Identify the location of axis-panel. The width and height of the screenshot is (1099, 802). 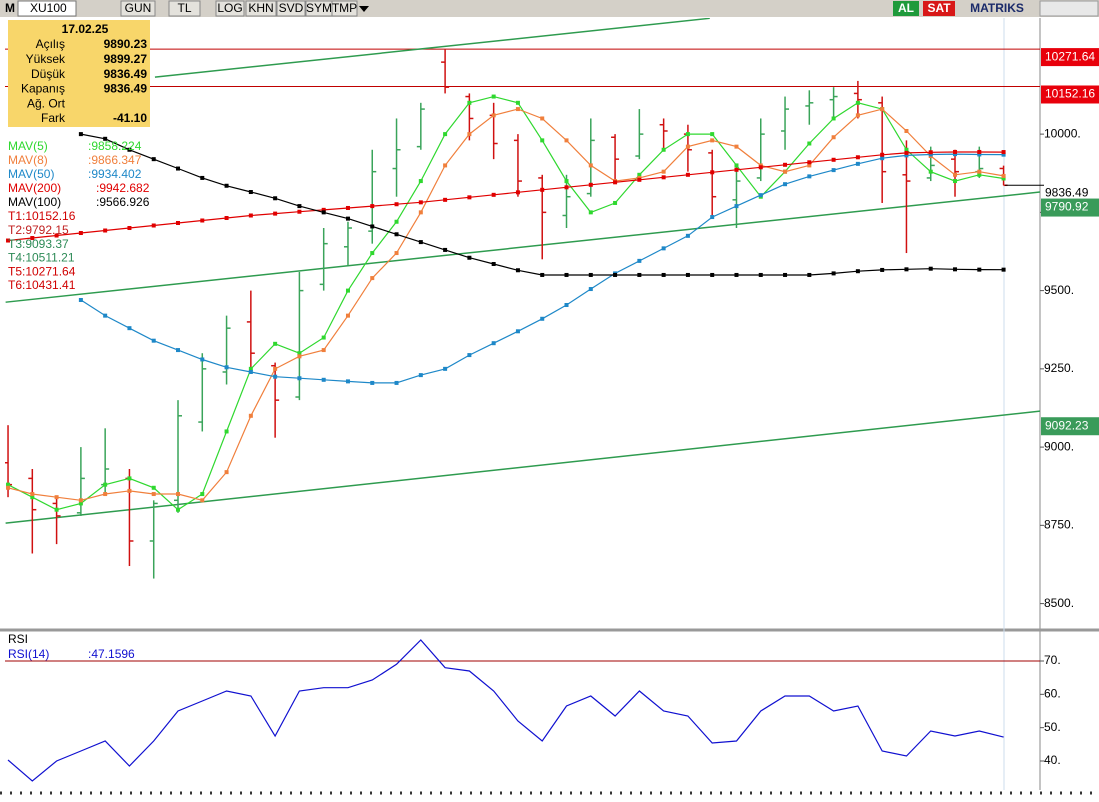
(1069, 404).